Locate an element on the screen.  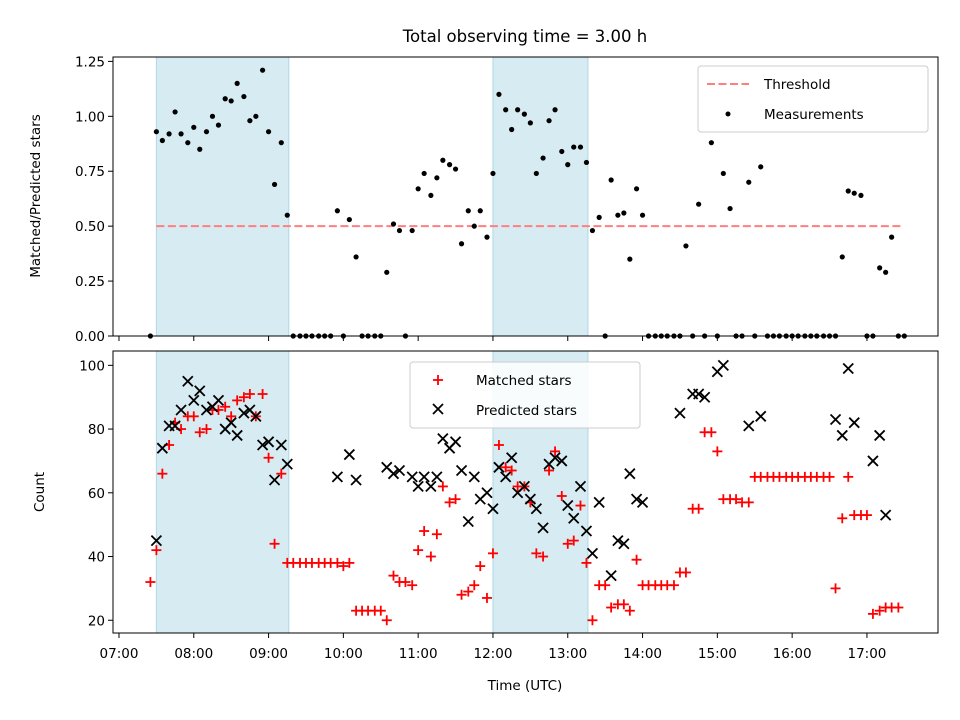
bottom-y-axis-label: Count is located at coordinates (40, 492).